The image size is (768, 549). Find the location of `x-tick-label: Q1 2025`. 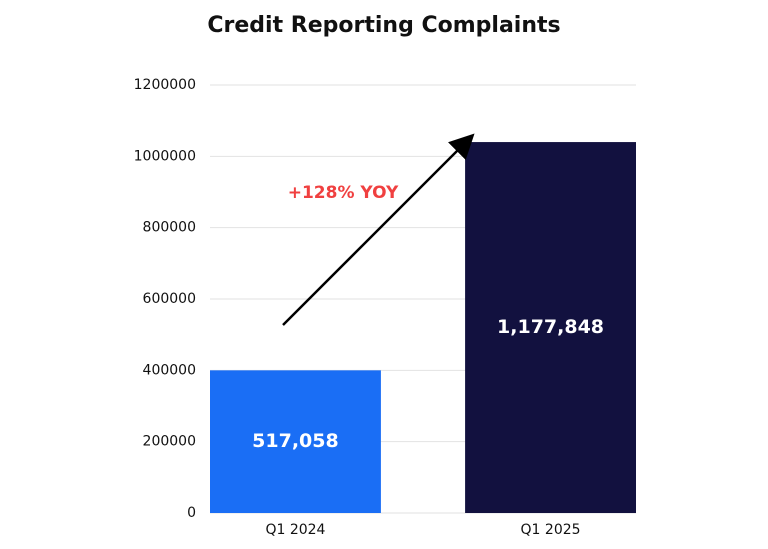

x-tick-label: Q1 2025 is located at coordinates (551, 530).